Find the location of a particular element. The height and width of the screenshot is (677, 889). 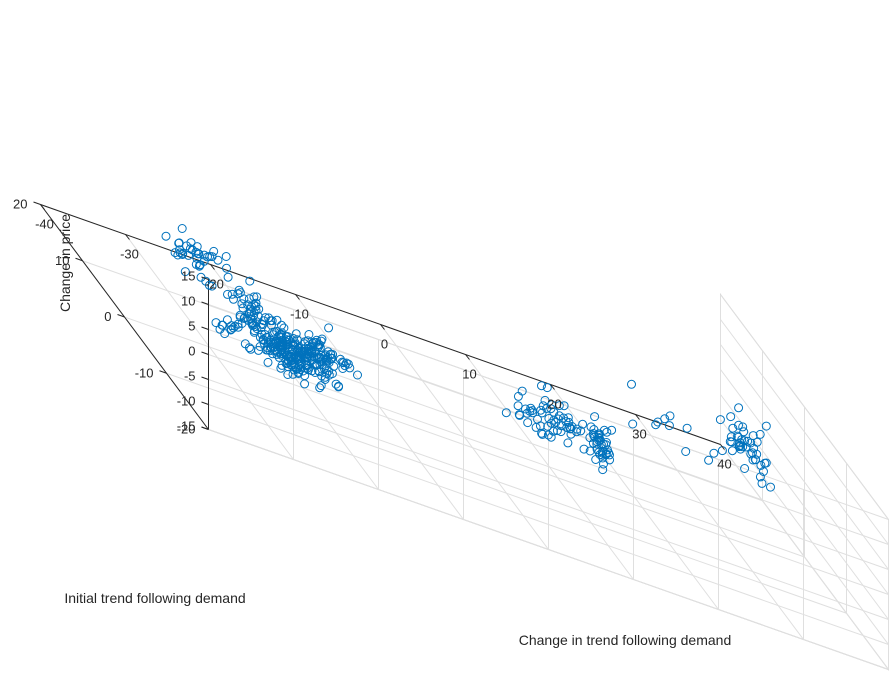

x-tick-label: -20 is located at coordinates (214, 284).